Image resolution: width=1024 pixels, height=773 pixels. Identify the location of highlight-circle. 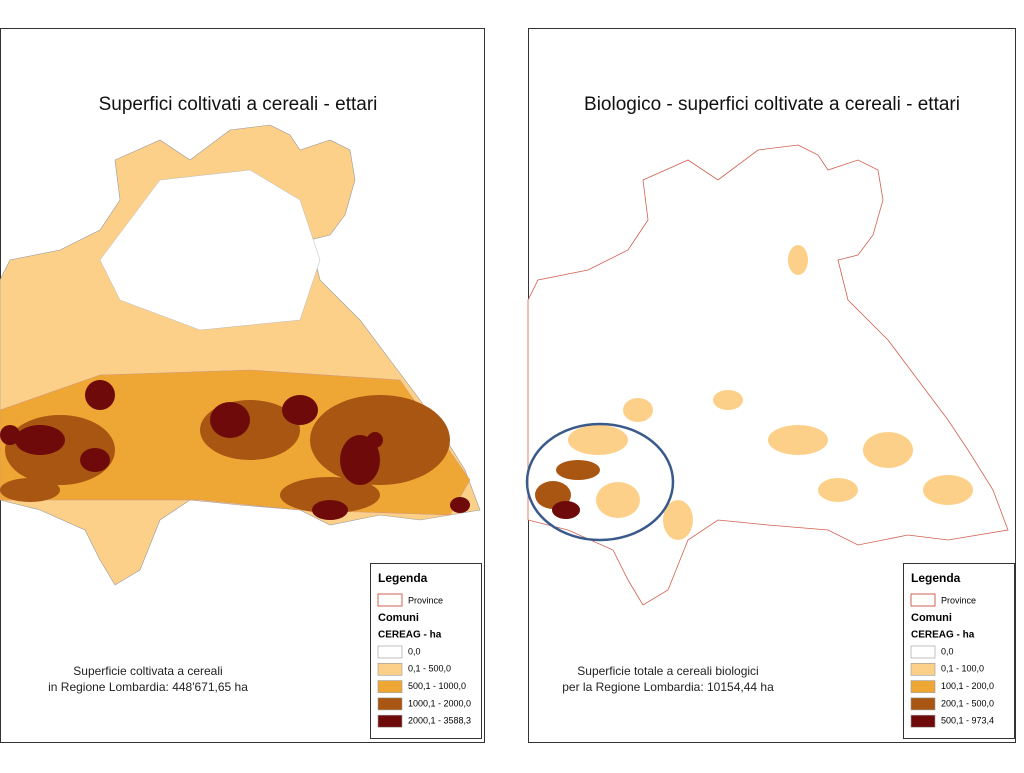
(600, 482).